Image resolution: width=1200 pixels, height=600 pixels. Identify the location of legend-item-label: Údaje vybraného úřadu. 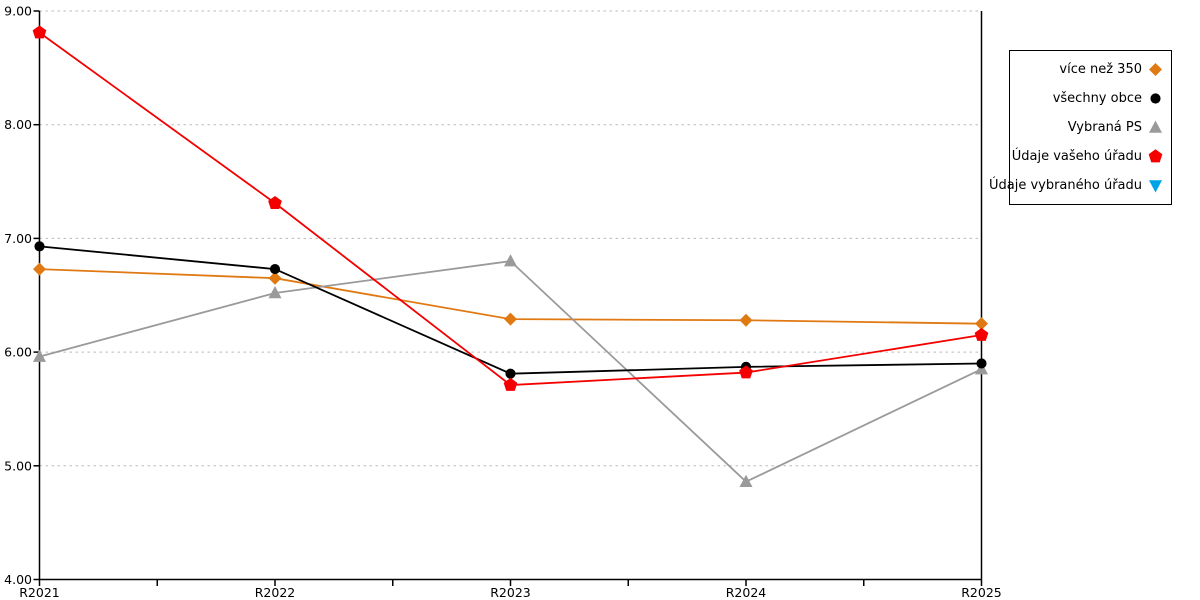
(1065, 185).